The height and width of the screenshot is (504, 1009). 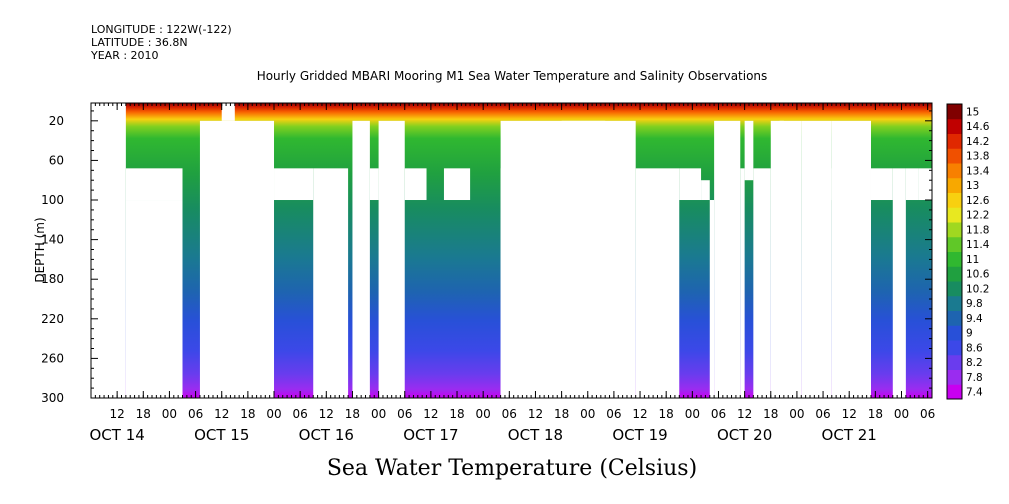 What do you see at coordinates (52, 319) in the screenshot?
I see `y-tick-label: 220` at bounding box center [52, 319].